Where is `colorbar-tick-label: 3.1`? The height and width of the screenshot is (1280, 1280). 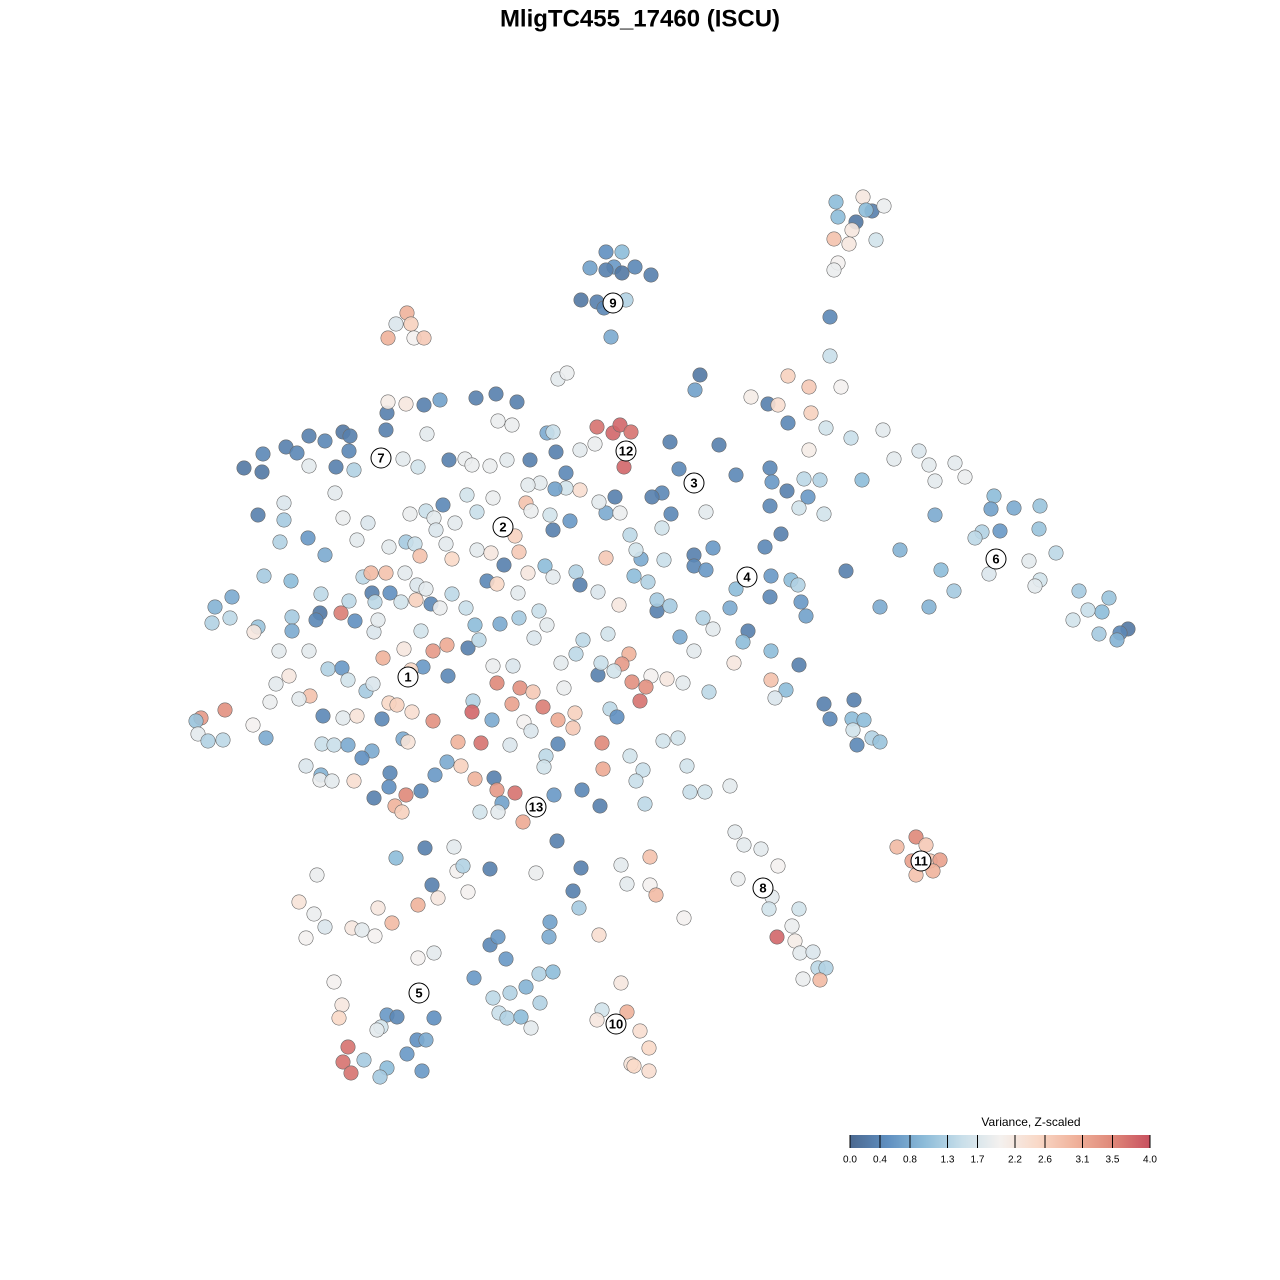
colorbar-tick-label: 3.1 is located at coordinates (1083, 1160).